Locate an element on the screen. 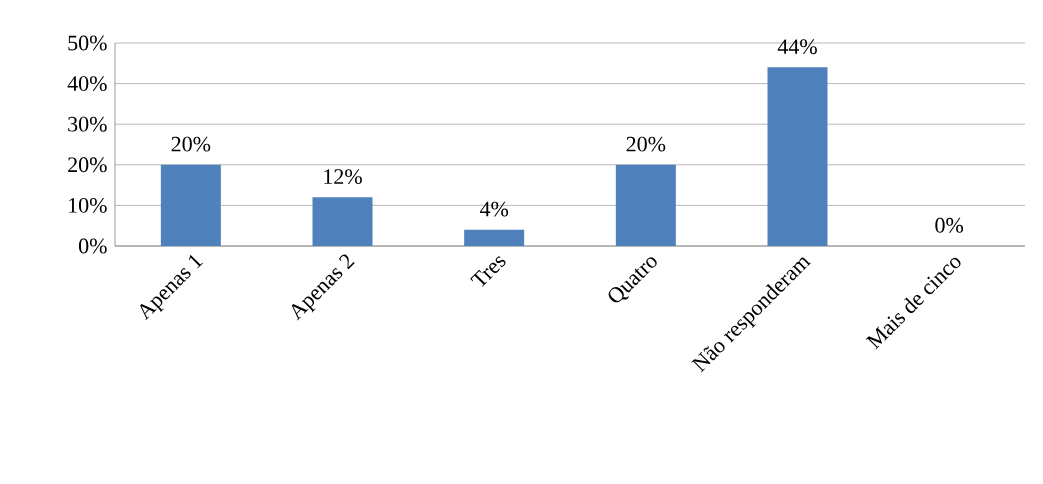 This screenshot has width=1043, height=484. data-label: 12% is located at coordinates (343, 177).